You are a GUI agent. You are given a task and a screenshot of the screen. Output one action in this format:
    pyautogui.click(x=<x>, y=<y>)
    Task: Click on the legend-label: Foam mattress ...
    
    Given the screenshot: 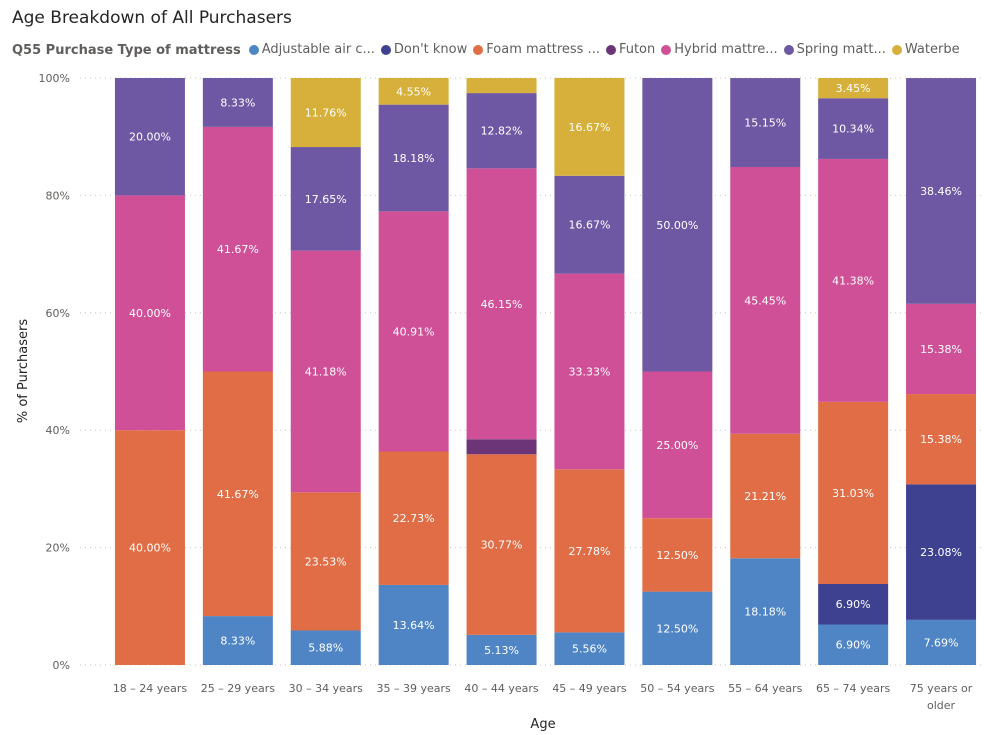 What is the action you would take?
    pyautogui.click(x=543, y=49)
    